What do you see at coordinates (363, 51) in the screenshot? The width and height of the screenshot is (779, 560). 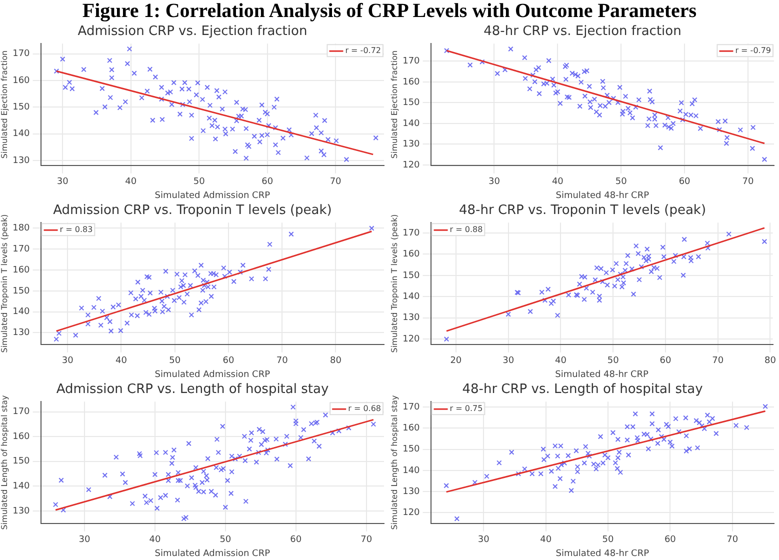 I see `legend-label: r = -0.72` at bounding box center [363, 51].